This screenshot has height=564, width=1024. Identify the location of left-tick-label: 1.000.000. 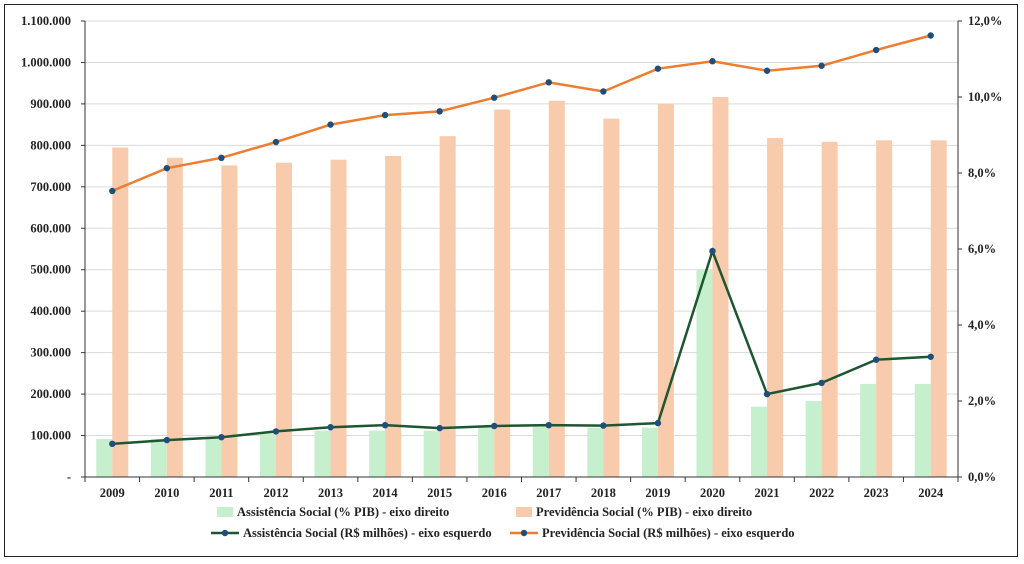
(46, 62).